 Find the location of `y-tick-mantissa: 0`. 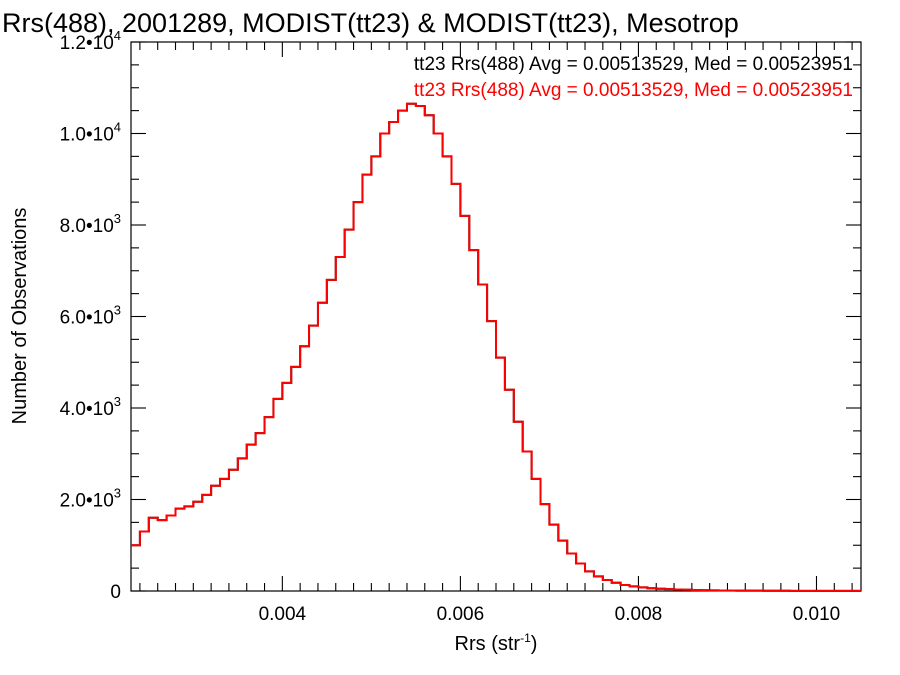

y-tick-mantissa: 0 is located at coordinates (115, 592).